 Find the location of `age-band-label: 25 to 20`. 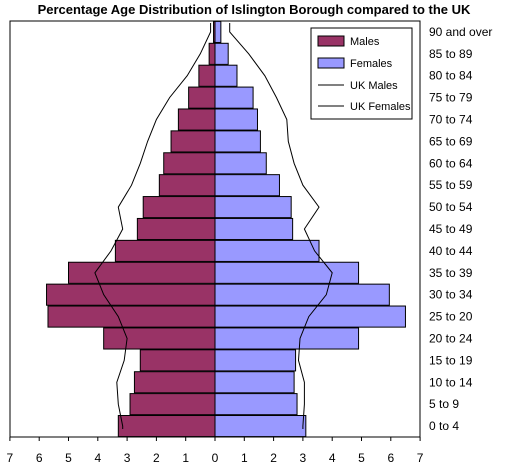

age-band-label: 25 to 20 is located at coordinates (451, 317).